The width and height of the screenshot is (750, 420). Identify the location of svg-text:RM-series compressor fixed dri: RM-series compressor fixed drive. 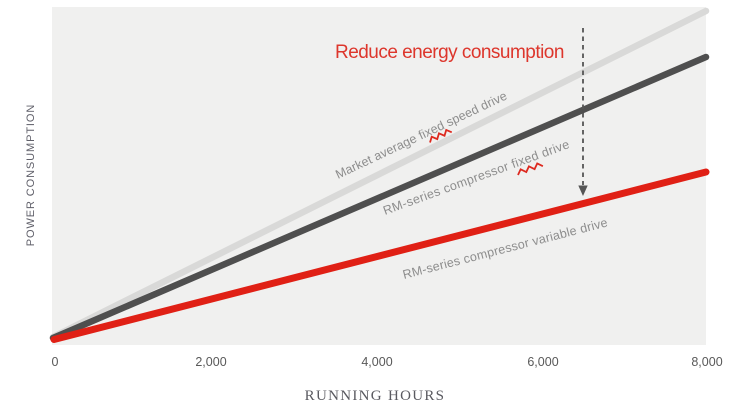
(476, 177).